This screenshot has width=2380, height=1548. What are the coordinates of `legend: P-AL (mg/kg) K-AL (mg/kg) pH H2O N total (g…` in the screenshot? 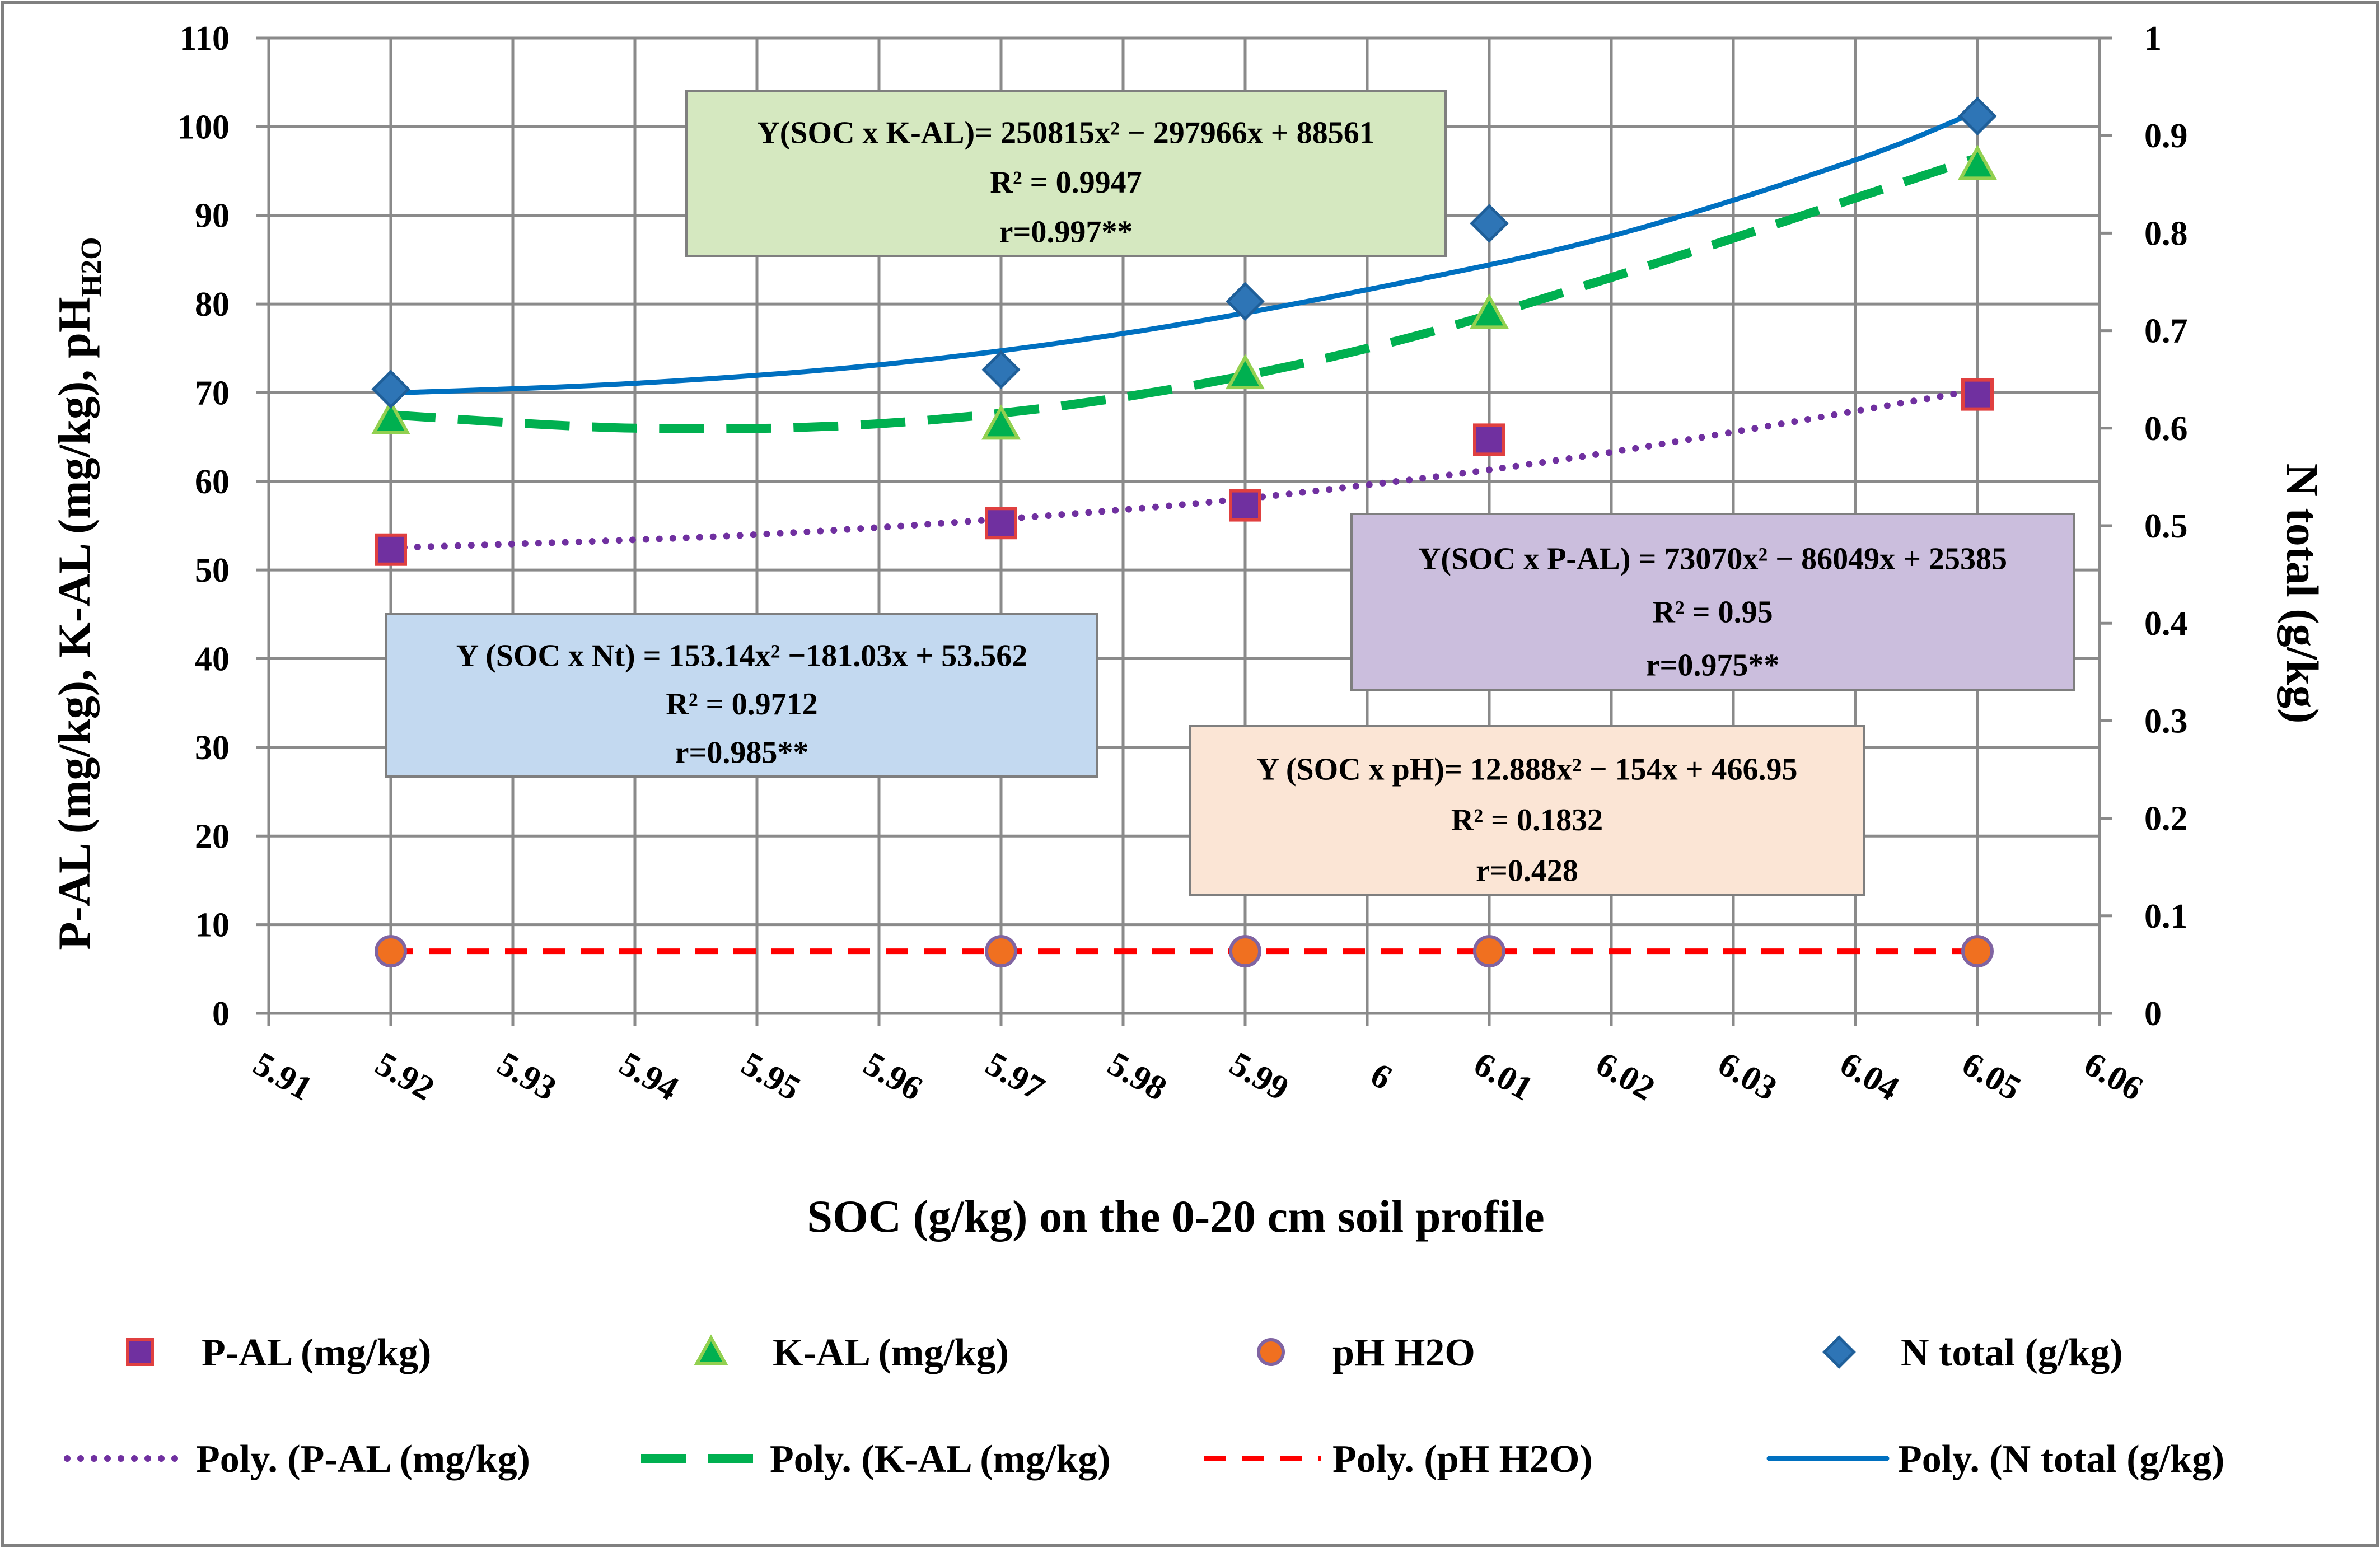 It's located at (1144, 1406).